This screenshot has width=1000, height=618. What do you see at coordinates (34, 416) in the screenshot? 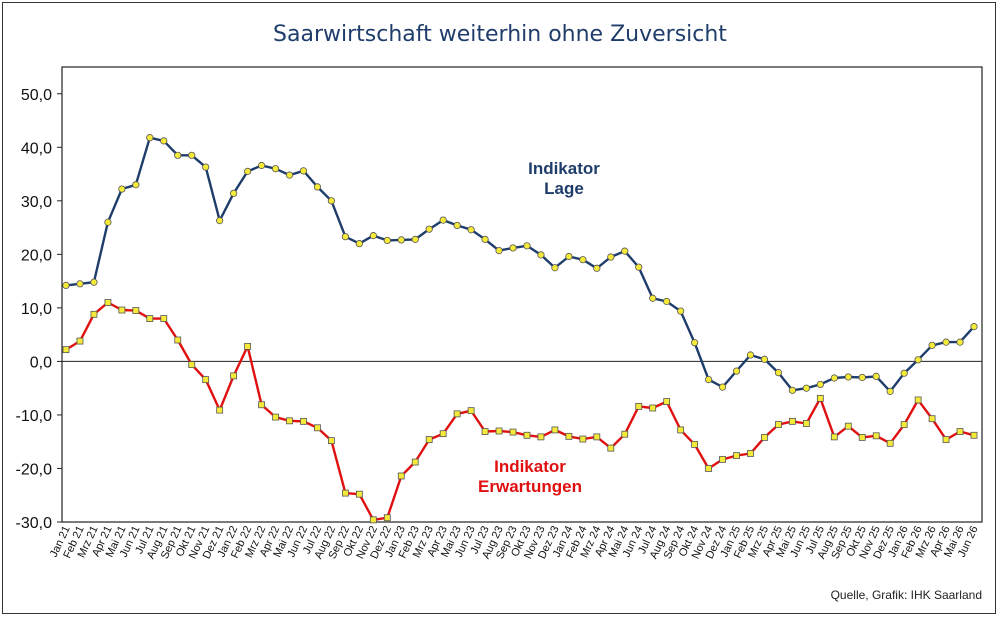
I see `y-tick-label: -10,0` at bounding box center [34, 416].